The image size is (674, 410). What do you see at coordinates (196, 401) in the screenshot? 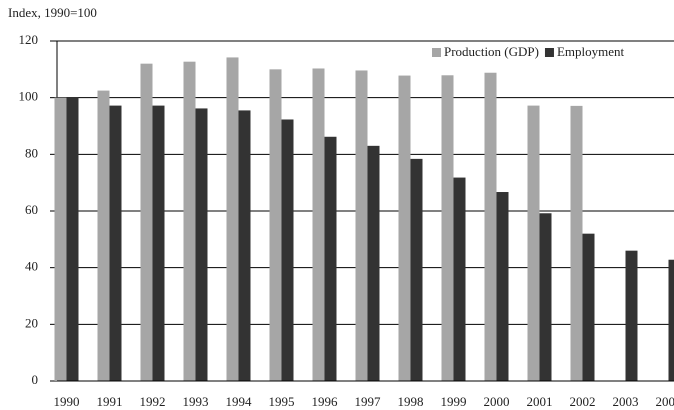
I see `x-tick-label: 1993` at bounding box center [196, 401].